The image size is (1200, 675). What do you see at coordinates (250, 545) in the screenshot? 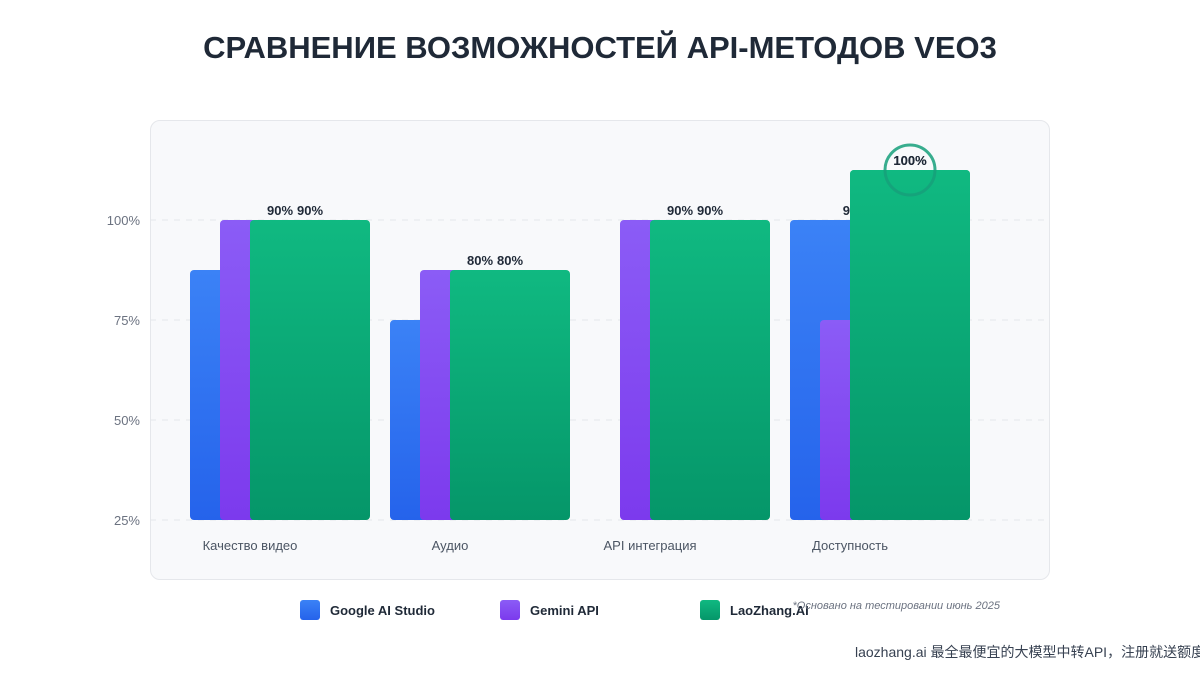
I see `x-tick-label: Качество видео` at bounding box center [250, 545].